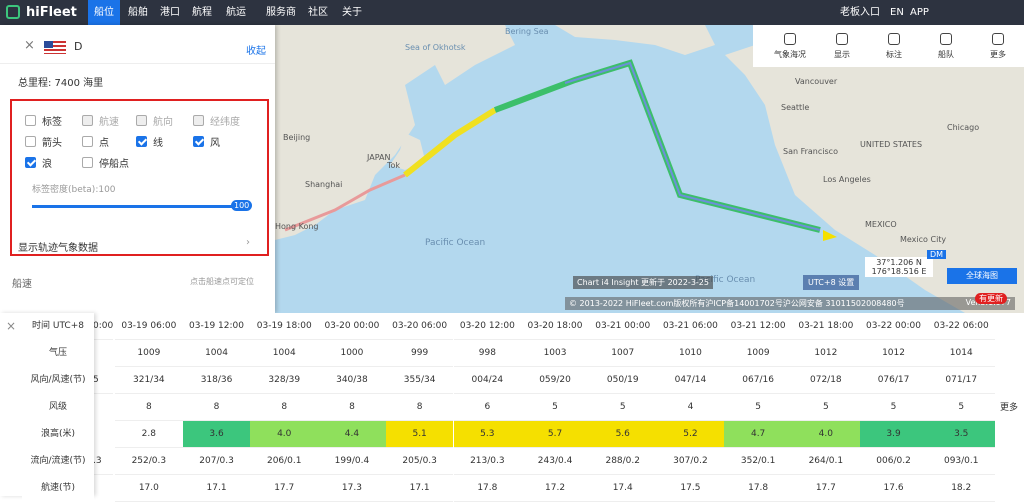 This screenshot has width=1024, height=502. I want to click on table-cell: 1009, so click(149, 353).